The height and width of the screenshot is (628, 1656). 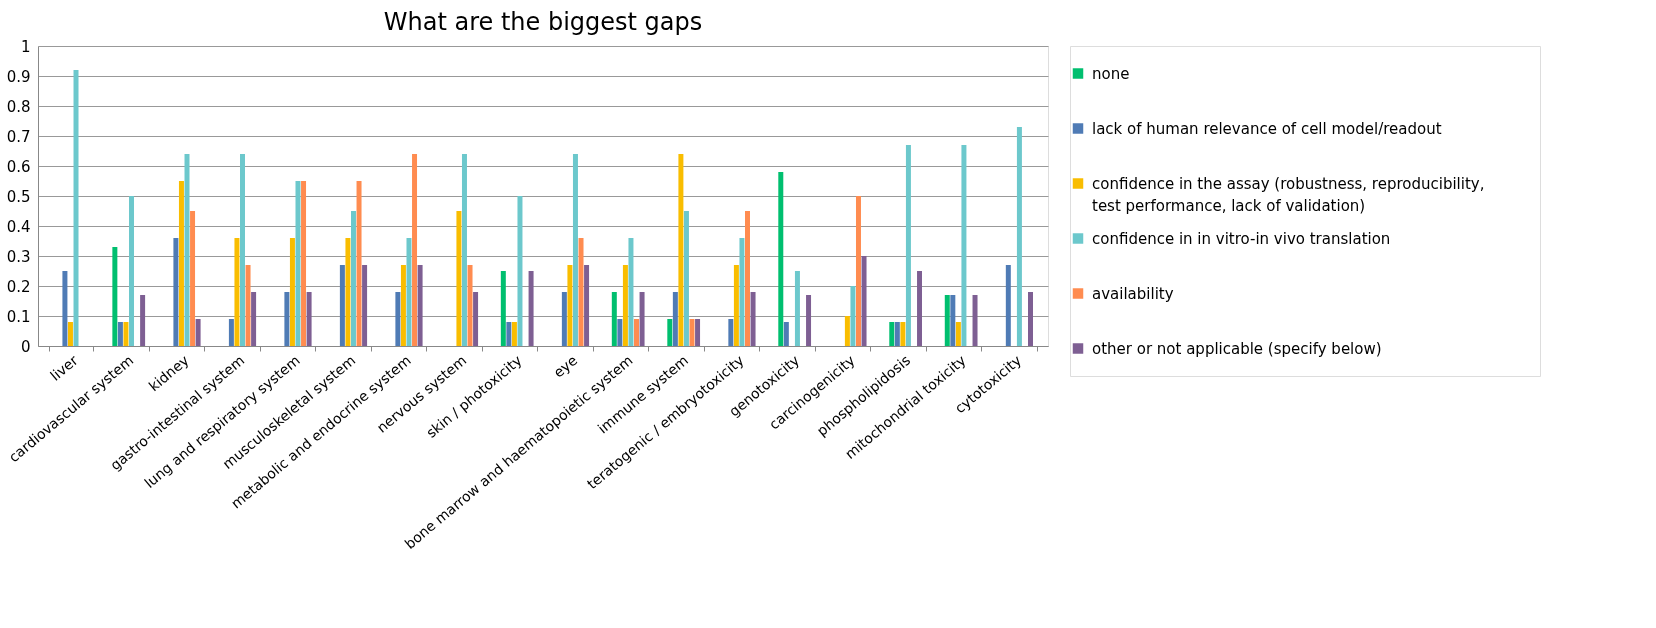 What do you see at coordinates (18, 106) in the screenshot?
I see `y-tick-label: 0.8` at bounding box center [18, 106].